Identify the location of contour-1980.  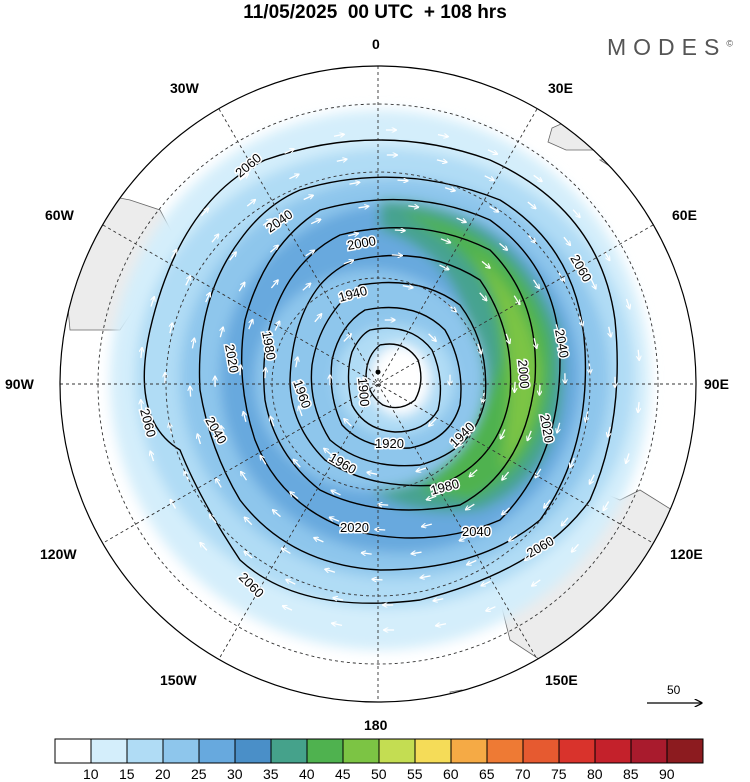
(400, 370).